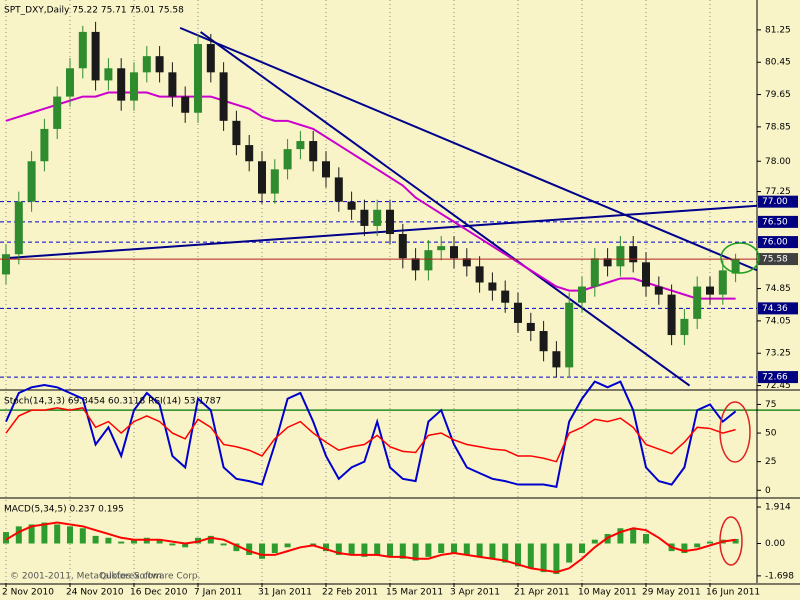 The height and width of the screenshot is (600, 800). What do you see at coordinates (671, 593) in the screenshot?
I see `x-tick-label: 29 May 2011` at bounding box center [671, 593].